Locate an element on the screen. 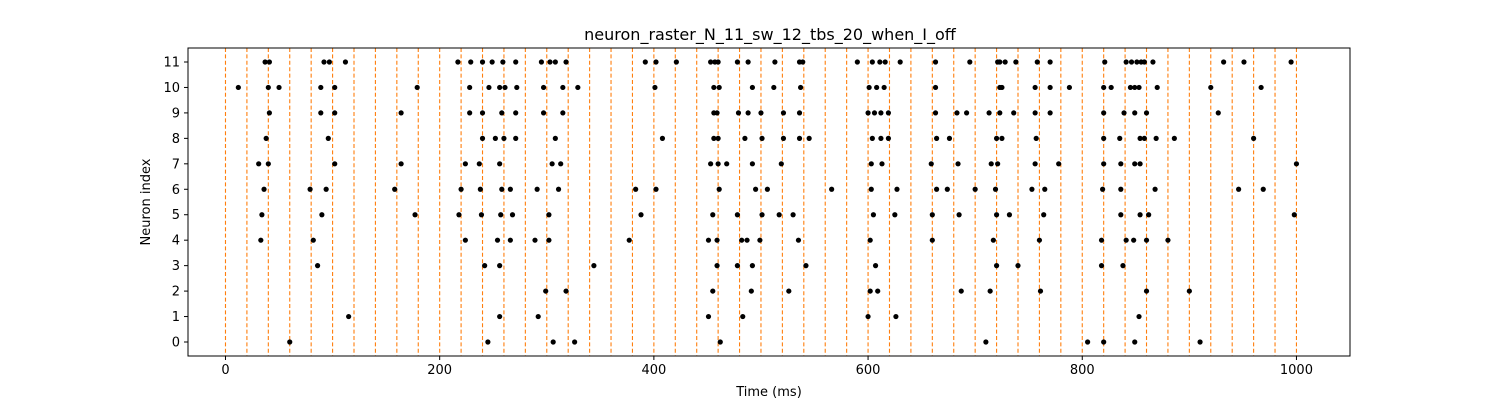 The height and width of the screenshot is (400, 1500). y-tick-label: 5 is located at coordinates (176, 215).